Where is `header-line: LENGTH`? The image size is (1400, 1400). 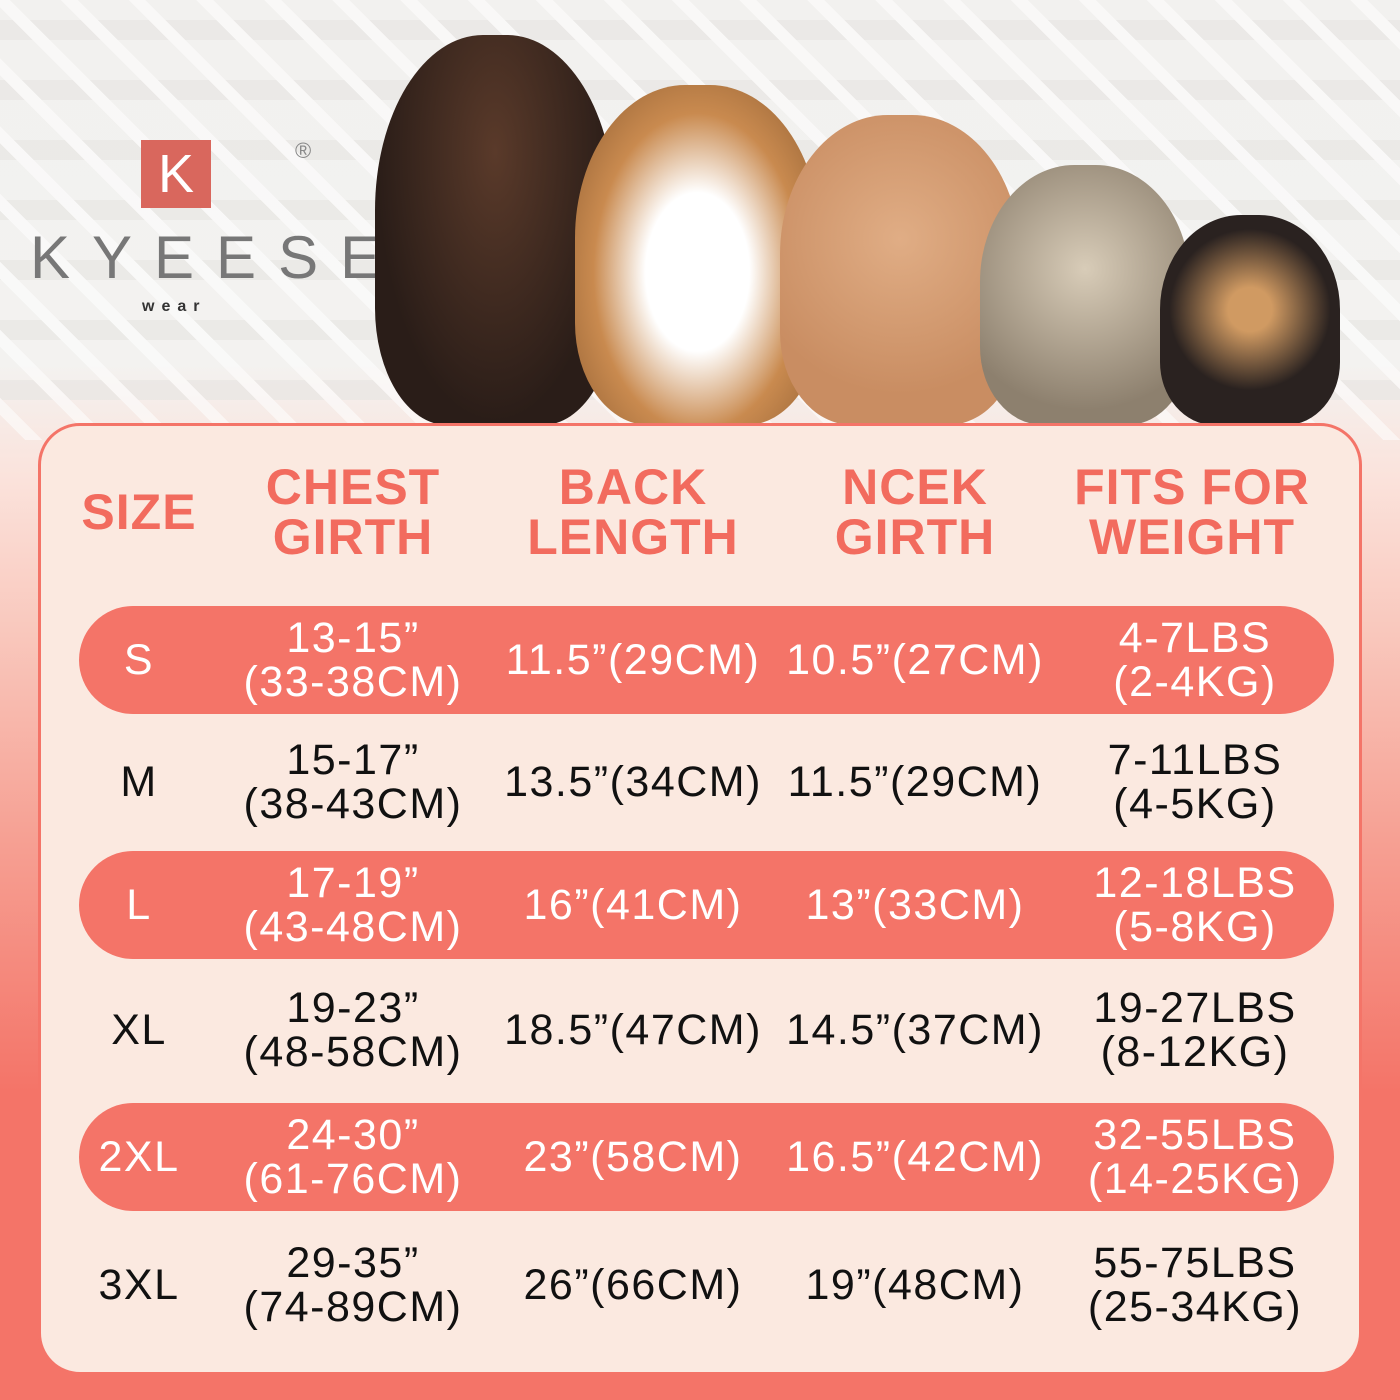
header-line: LENGTH is located at coordinates (633, 537).